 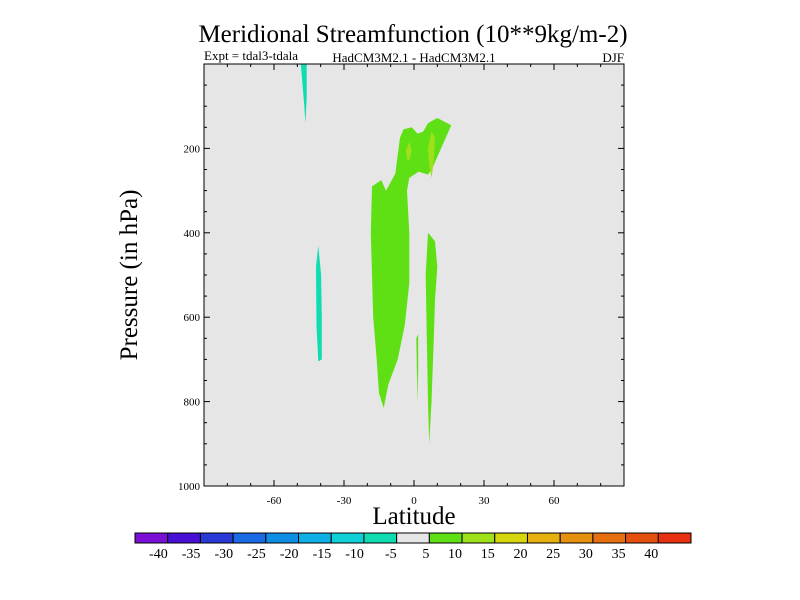 What do you see at coordinates (414, 501) in the screenshot?
I see `x-tick-label: 0` at bounding box center [414, 501].